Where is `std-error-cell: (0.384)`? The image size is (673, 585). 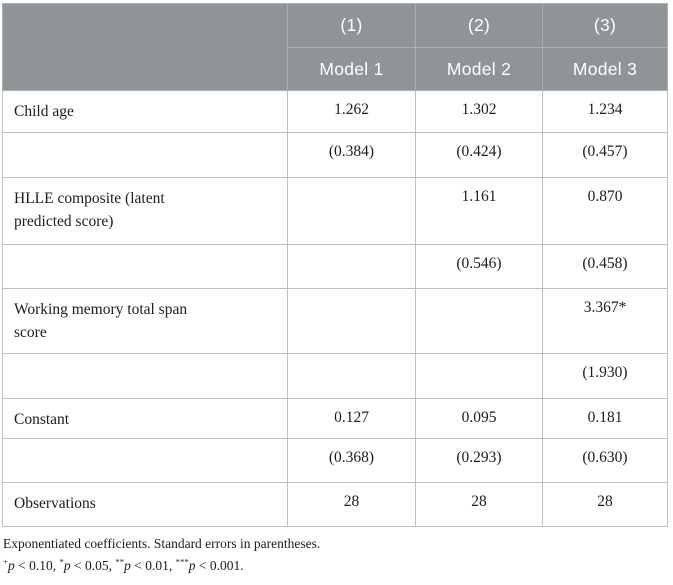 std-error-cell: (0.384) is located at coordinates (351, 155).